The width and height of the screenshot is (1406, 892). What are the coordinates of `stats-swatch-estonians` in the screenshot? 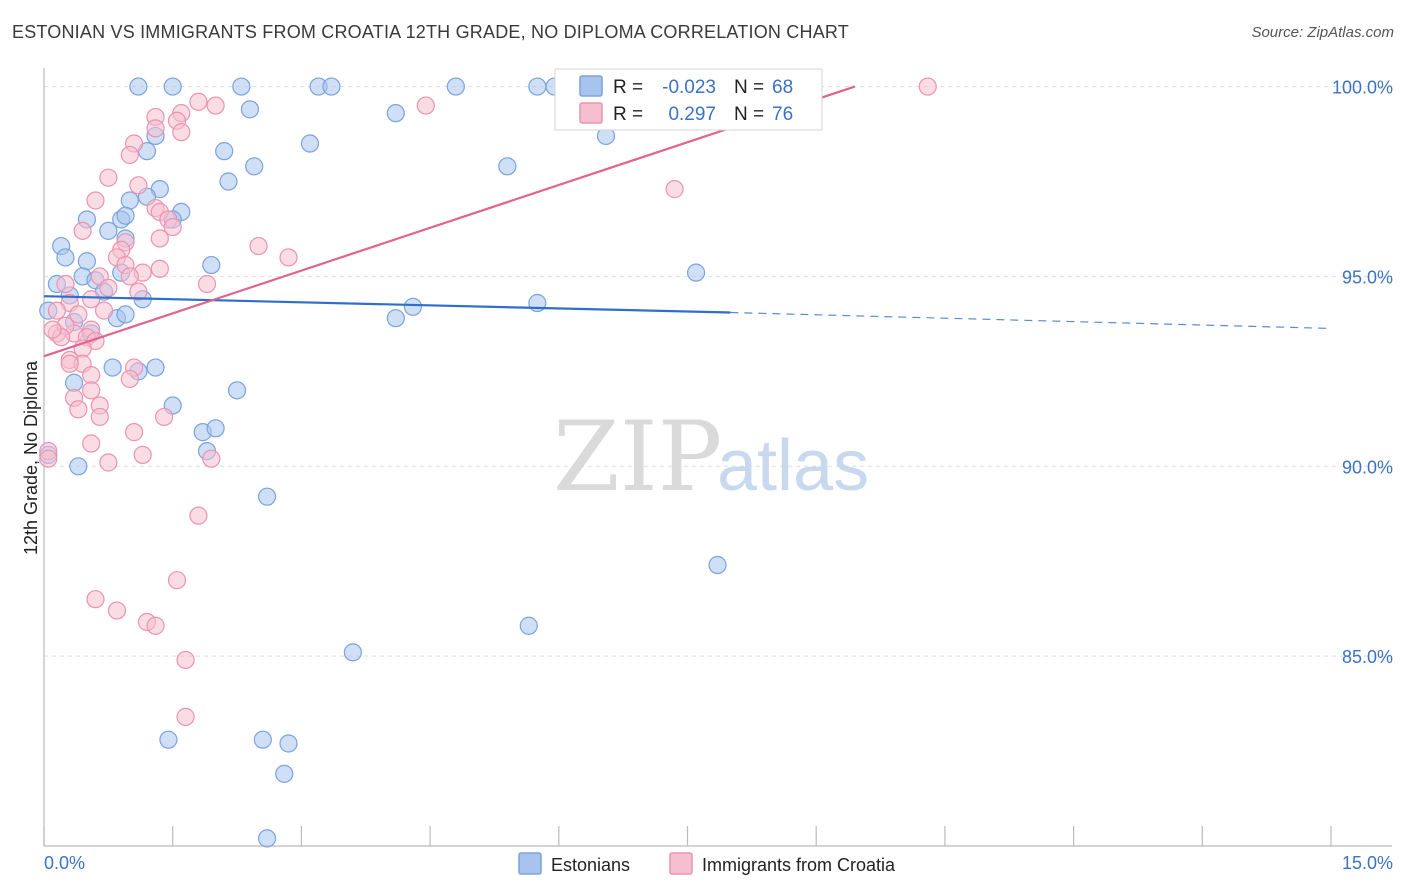 It's located at (591, 86).